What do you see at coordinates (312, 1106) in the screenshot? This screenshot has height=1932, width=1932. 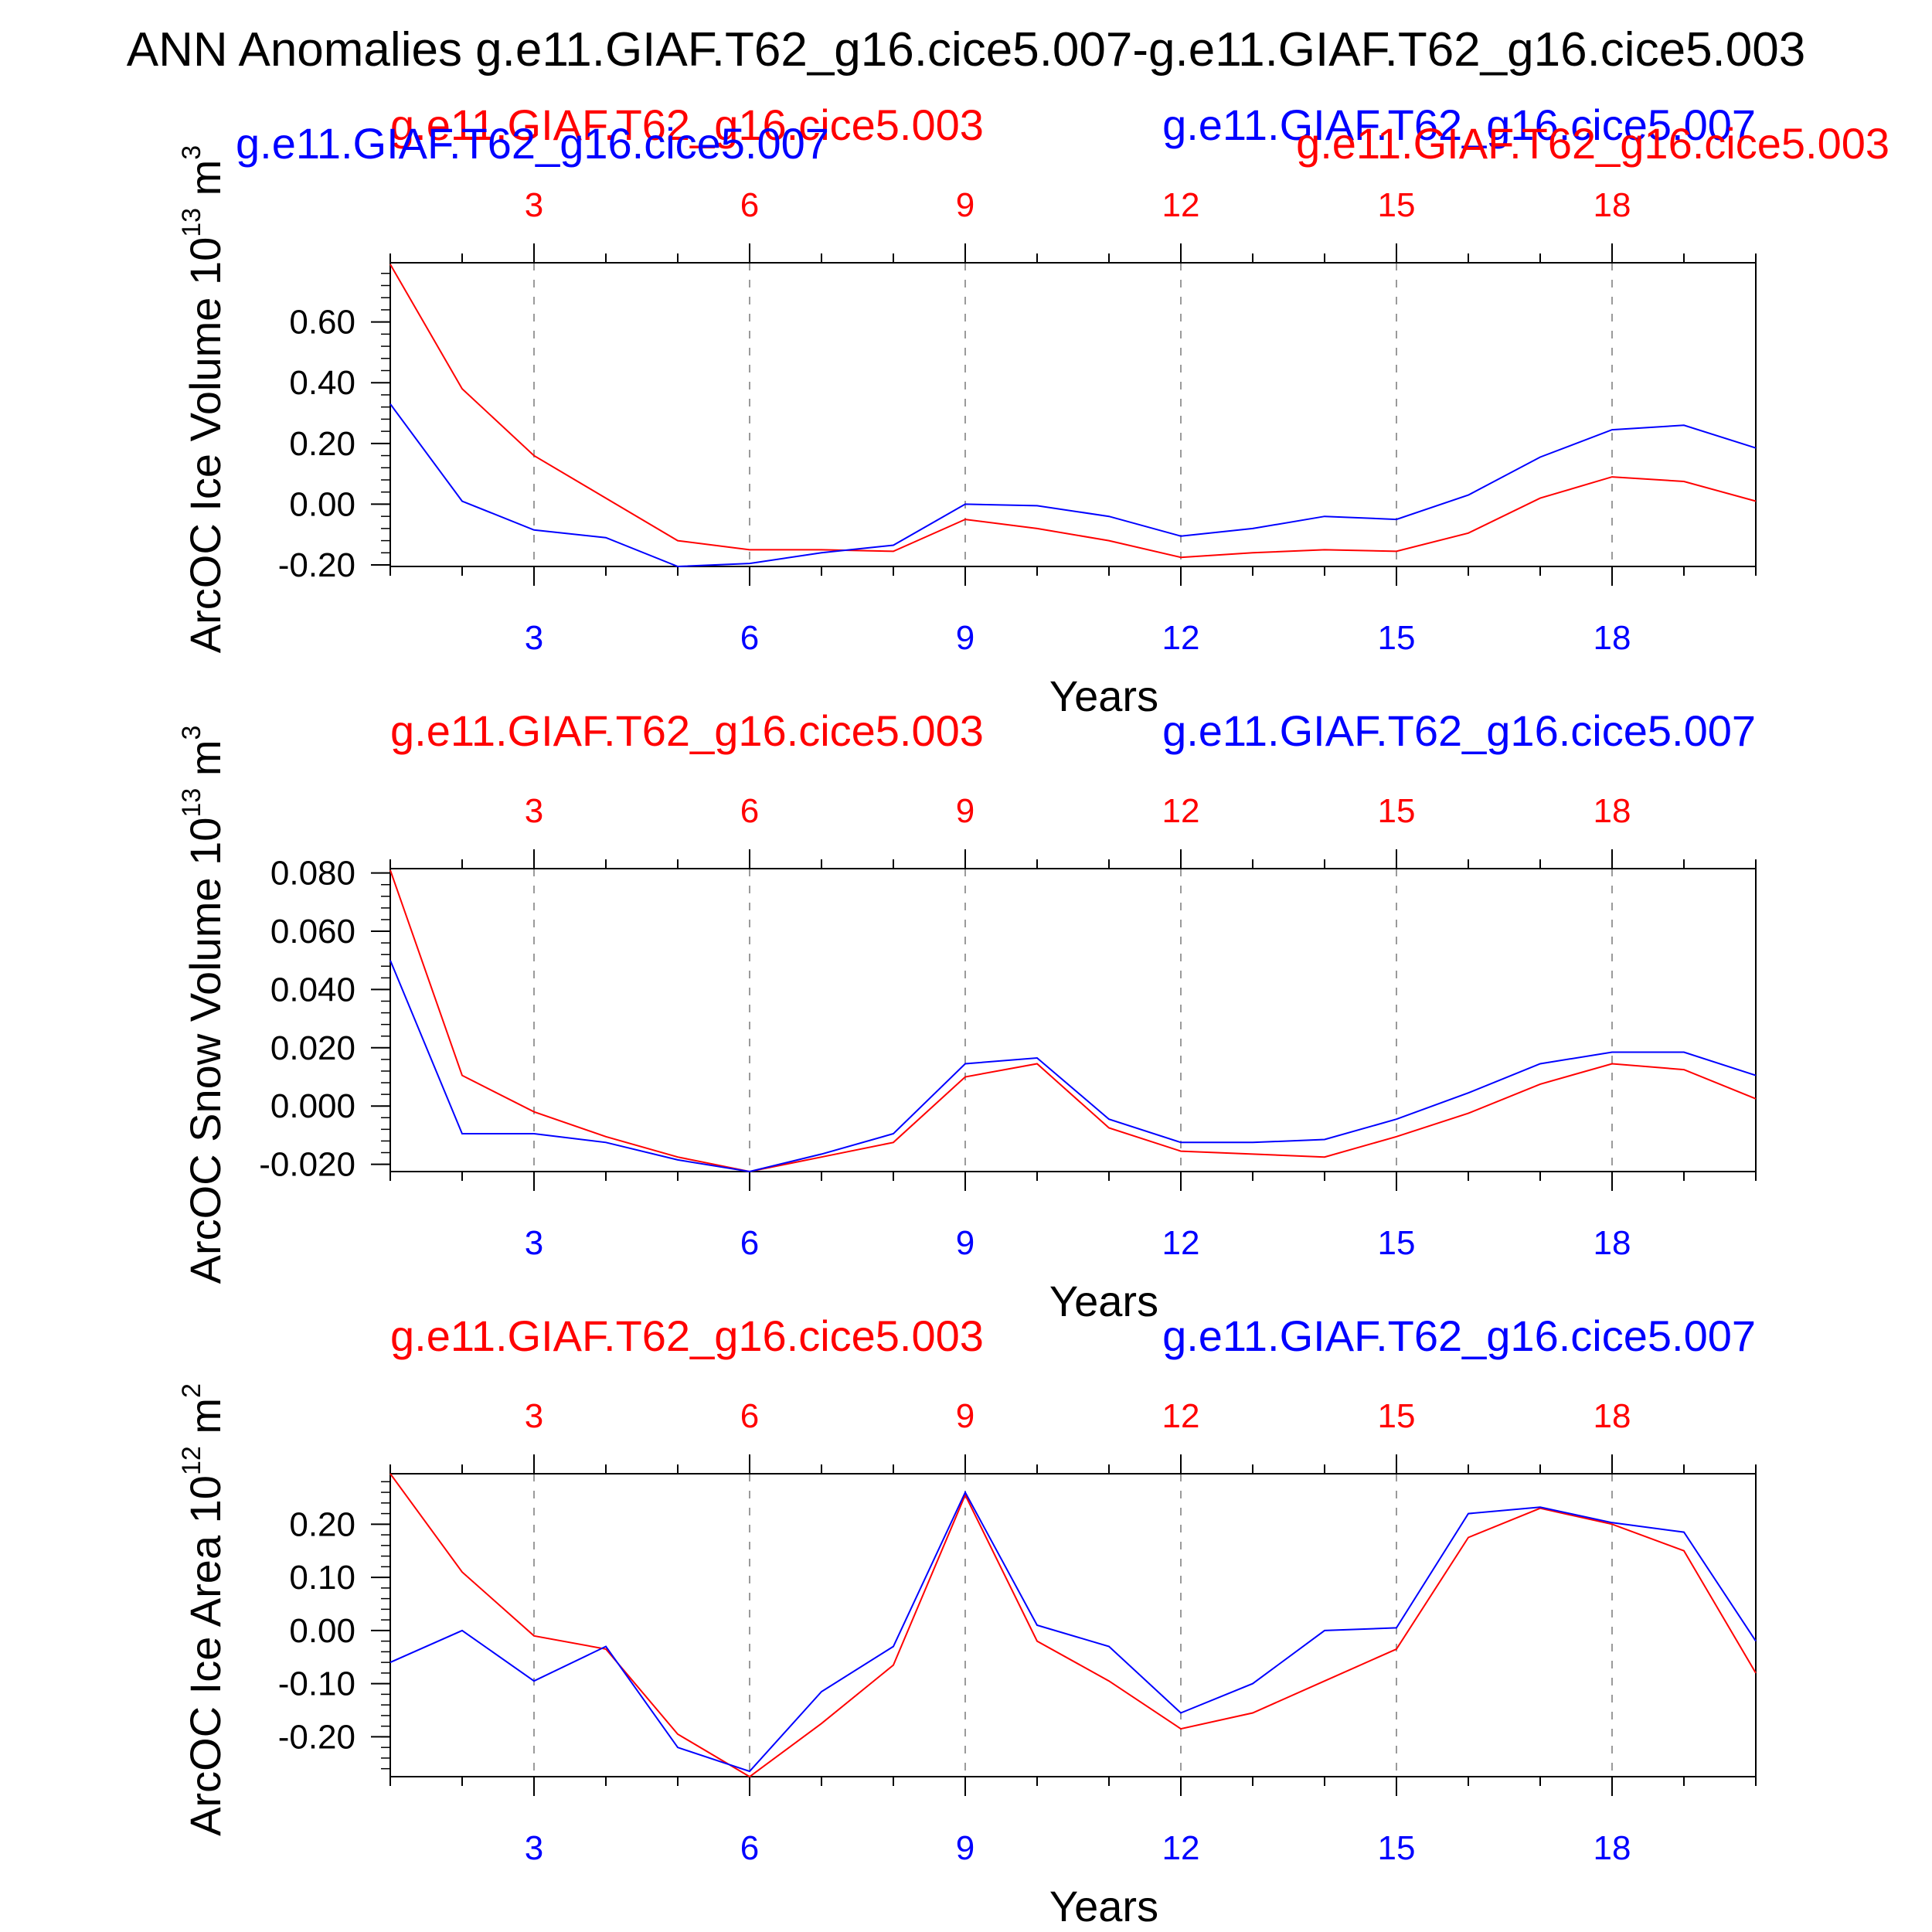 I see `y-tick-label: 0.000` at bounding box center [312, 1106].